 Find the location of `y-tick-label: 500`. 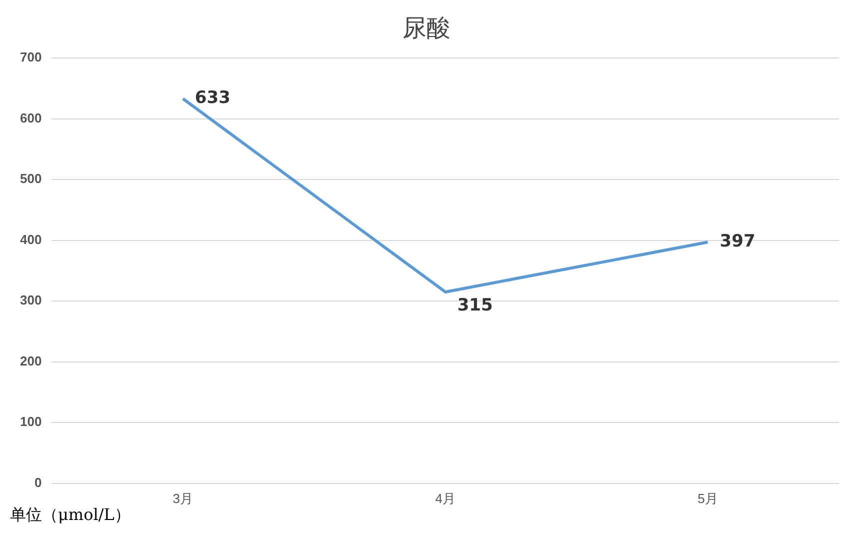

y-tick-label: 500 is located at coordinates (31, 178).